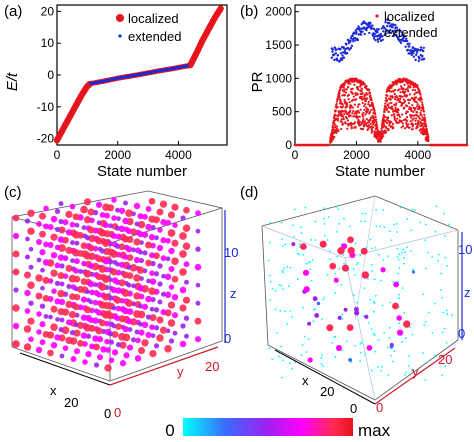 This screenshot has height=442, width=474. Describe the element at coordinates (46, 139) in the screenshot. I see `panel-a-ytick-label: -20` at that location.